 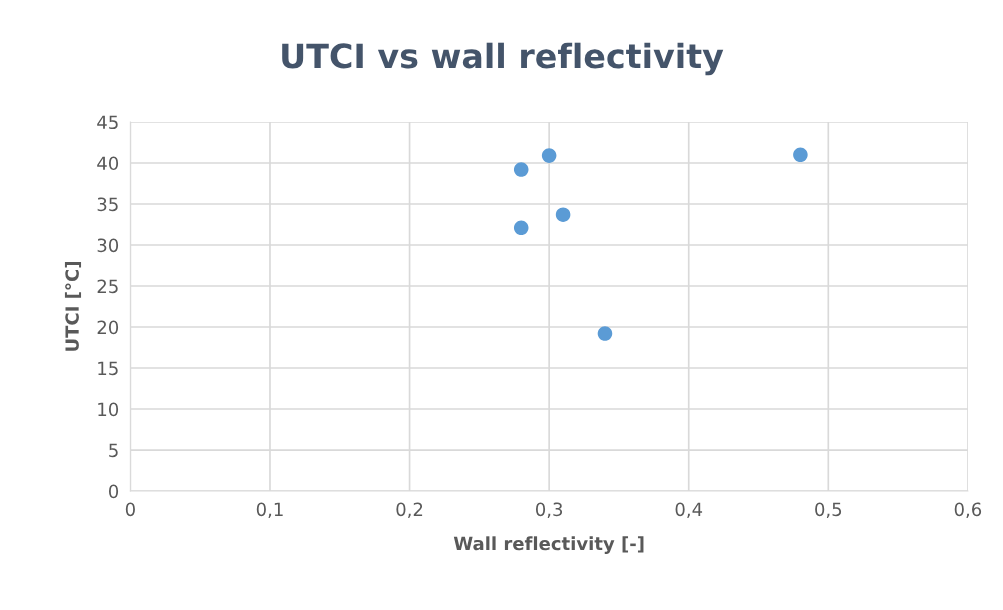 I want to click on y-tick-label: 15, so click(x=108, y=368).